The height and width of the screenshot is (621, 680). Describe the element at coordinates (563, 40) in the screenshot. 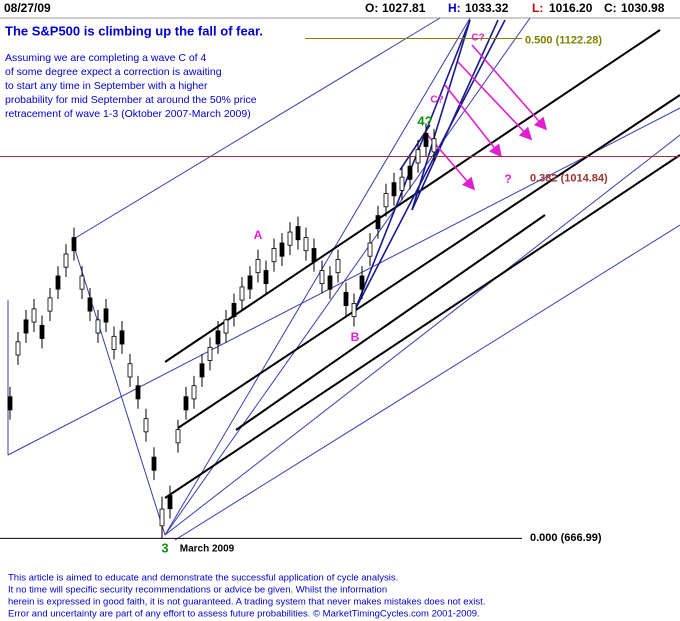

I see `level-label: 0.500 (1122.28)` at that location.